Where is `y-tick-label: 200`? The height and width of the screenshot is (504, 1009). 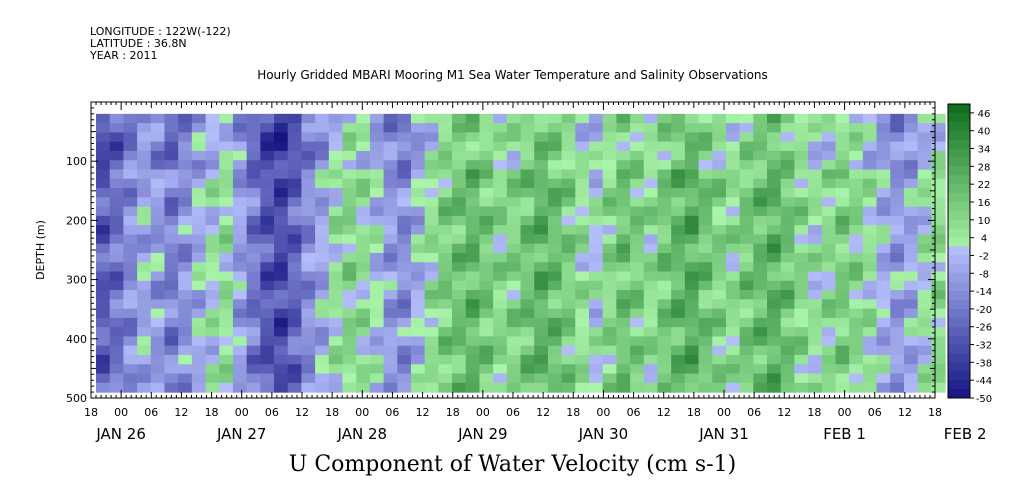 y-tick-label: 200 is located at coordinates (76, 220).